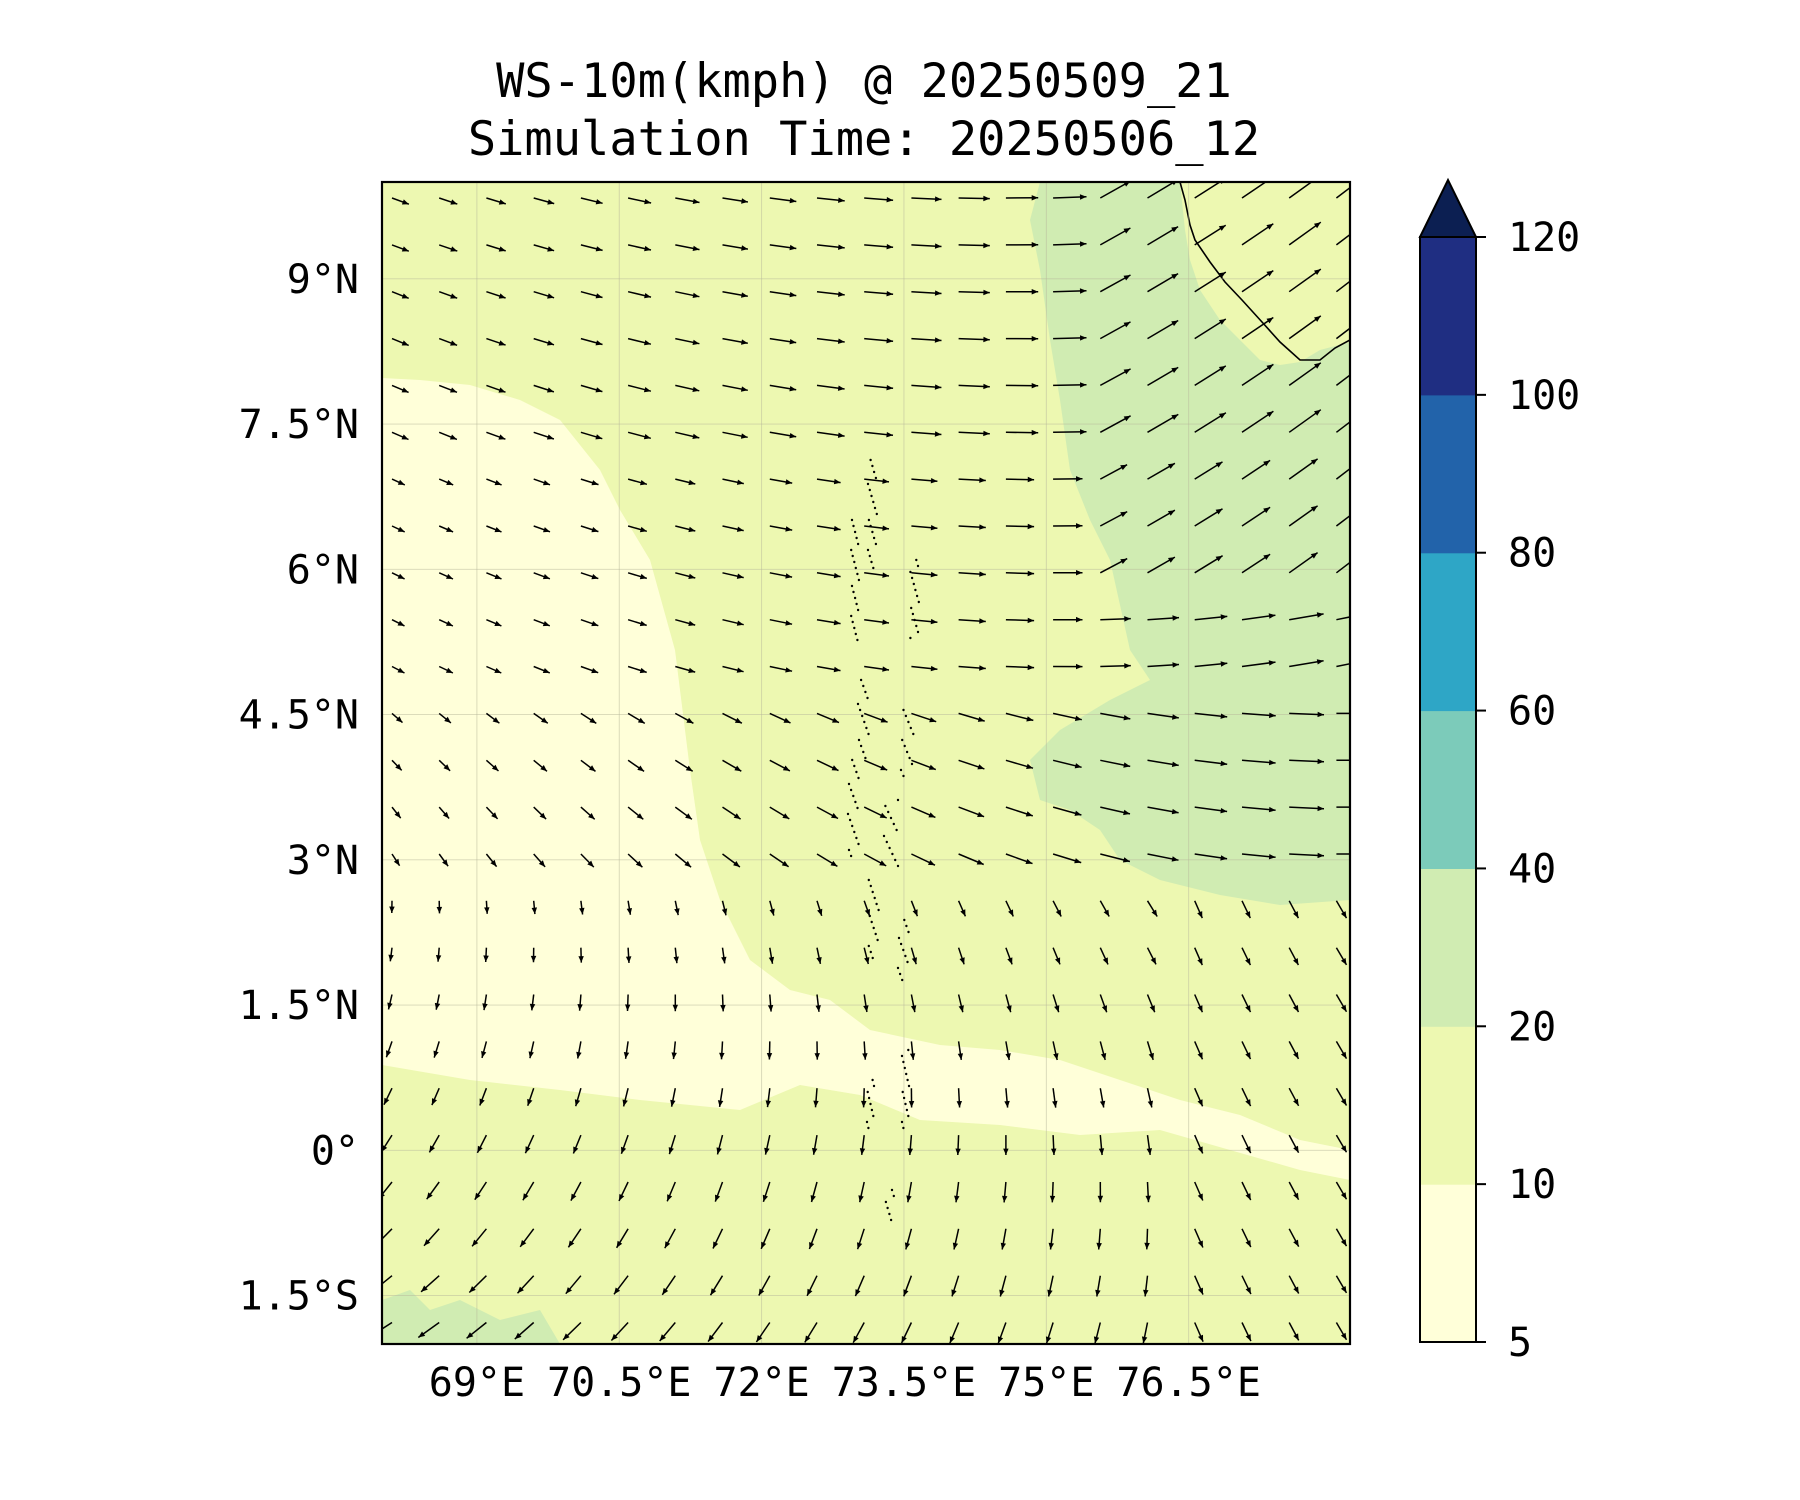  I want to click on y-tick-label: 7.5°N, so click(299, 425).